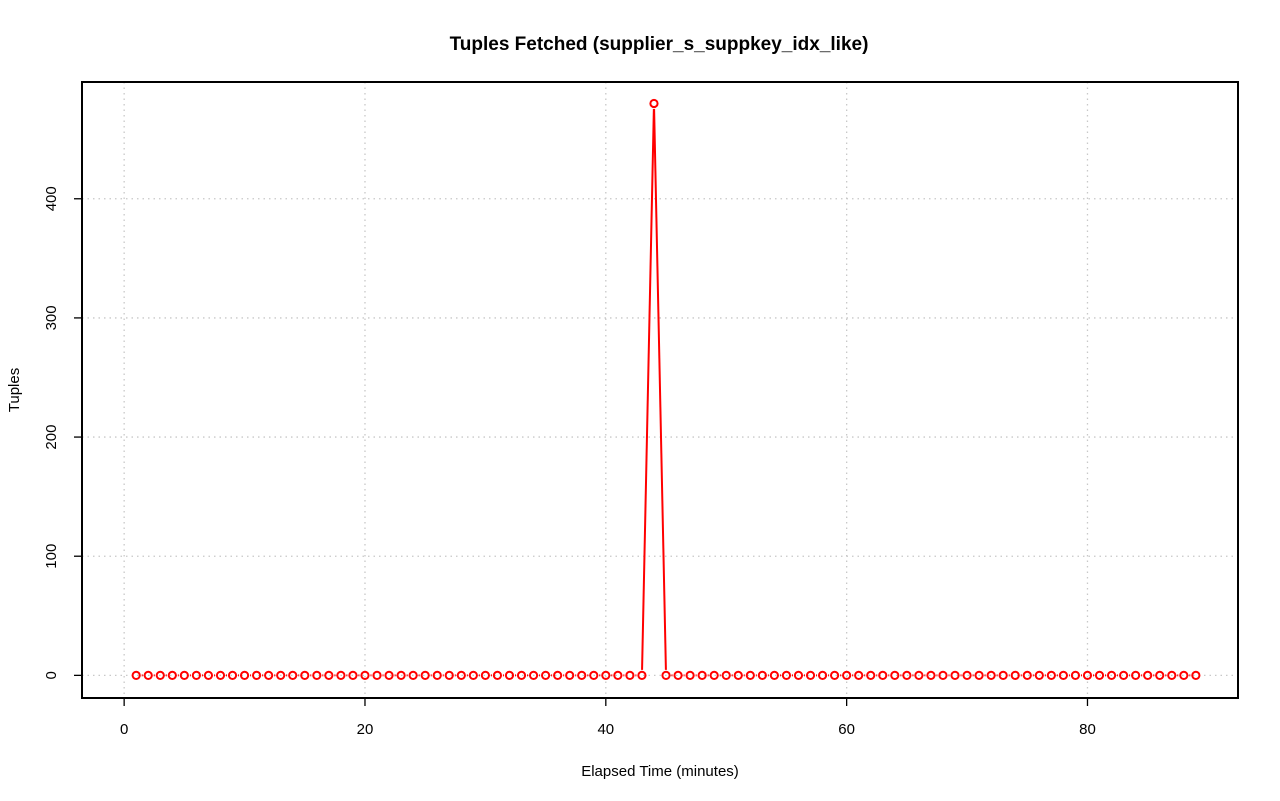 This screenshot has height=801, width=1280. I want to click on x-tick-label: 20, so click(365, 729).